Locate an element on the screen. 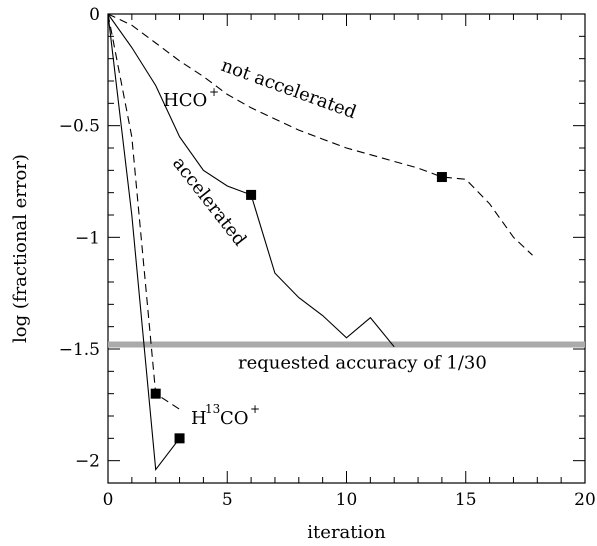 The width and height of the screenshot is (597, 546). y-tick-label: 0 is located at coordinates (94, 15).